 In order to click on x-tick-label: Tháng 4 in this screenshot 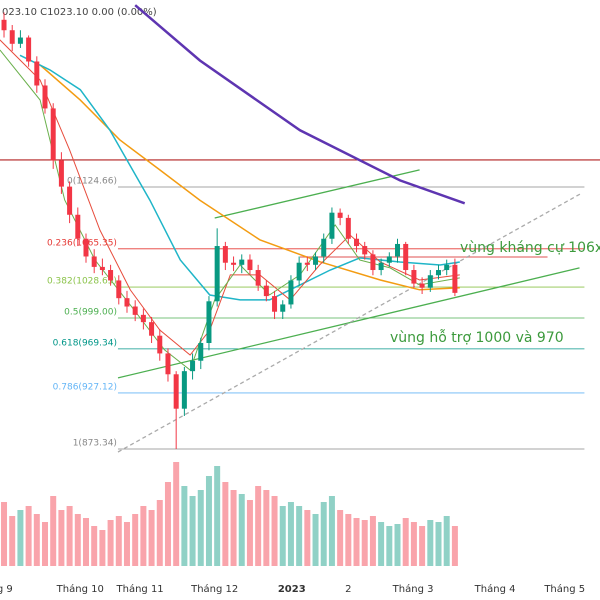, I will do `click(495, 589)`.